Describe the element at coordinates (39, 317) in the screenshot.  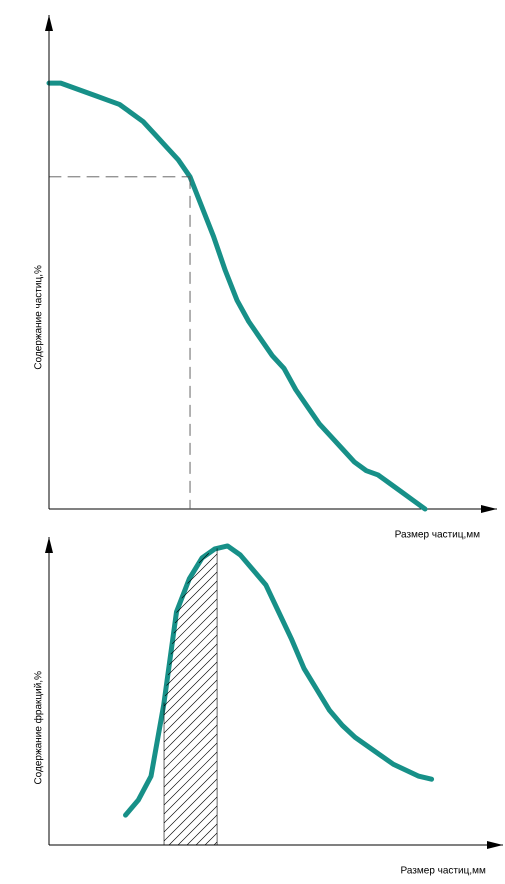
I see `y-axis-title: Содержание частиц,%` at that location.